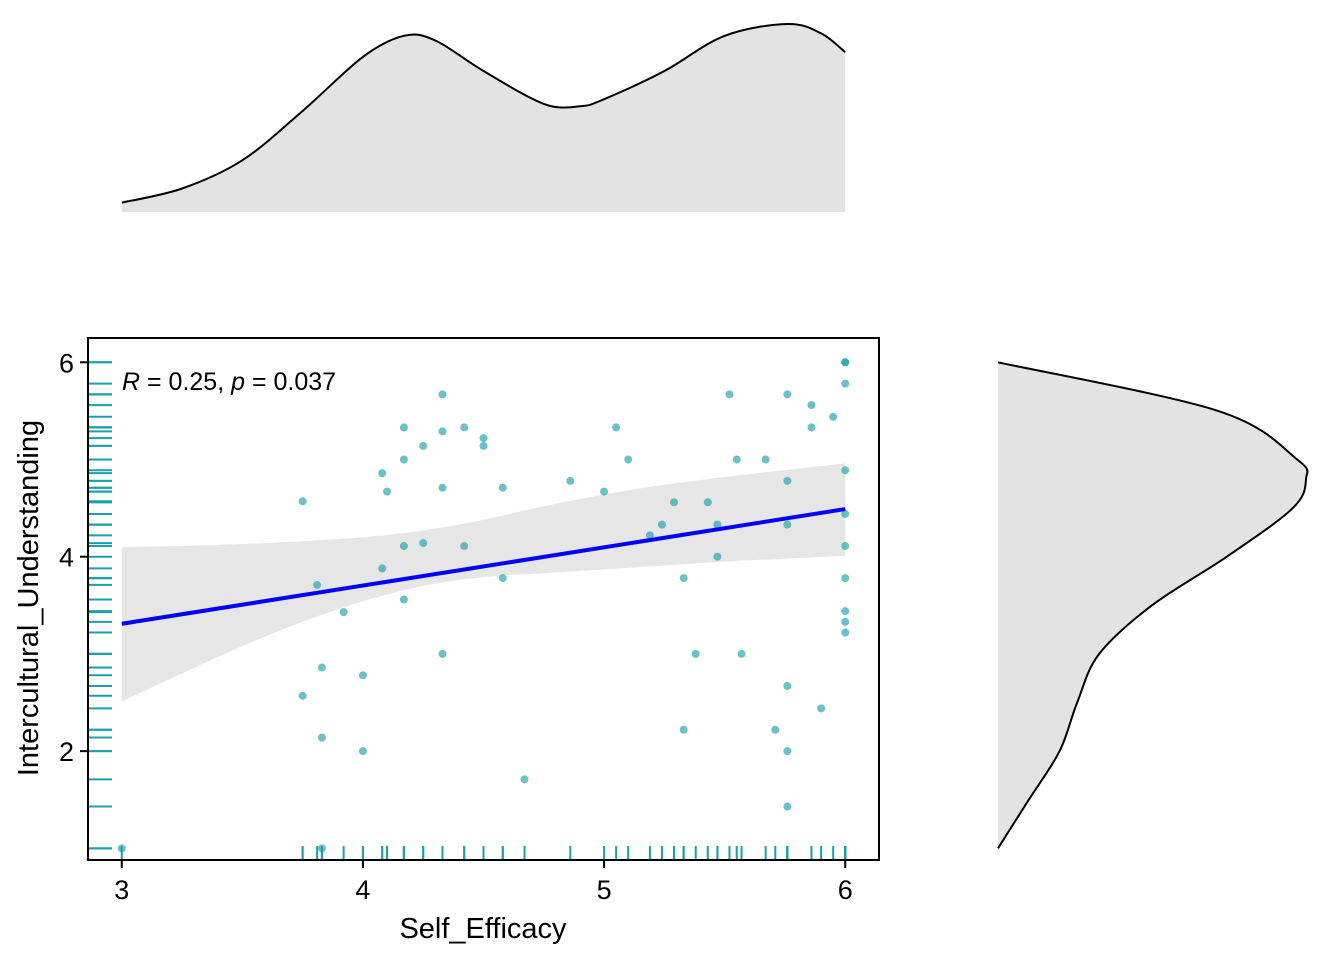  I want to click on y-marginal-density, so click(1153, 605).